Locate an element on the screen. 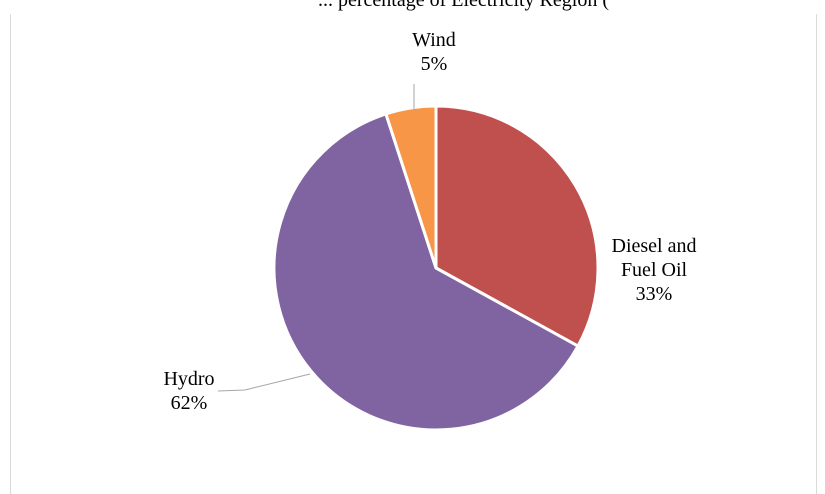 The height and width of the screenshot is (494, 825). chart-title-clip: ... percentage of Electricity Region ( is located at coordinates (412, 11).